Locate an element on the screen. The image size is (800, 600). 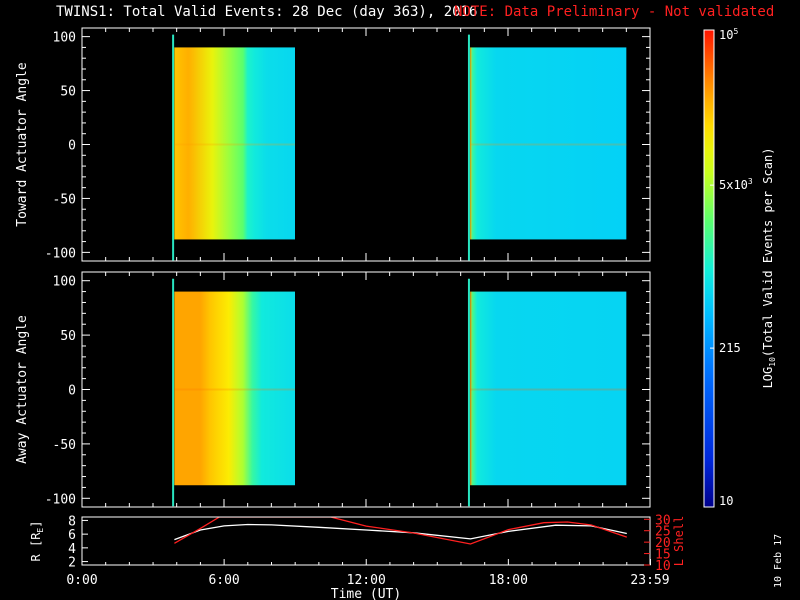
colorbar-tick-label: 105 is located at coordinates (728, 34).